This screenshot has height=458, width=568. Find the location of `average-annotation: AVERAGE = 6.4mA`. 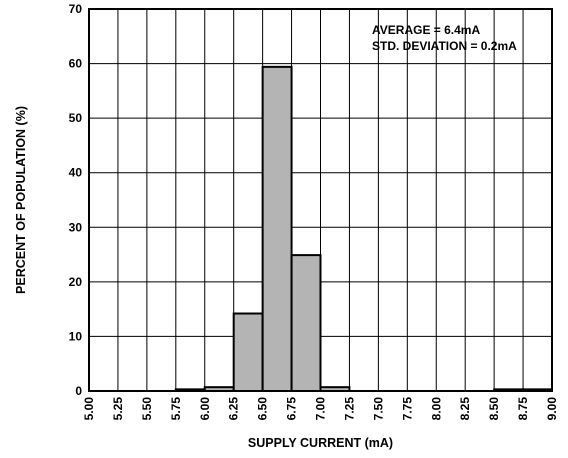

average-annotation: AVERAGE = 6.4mA is located at coordinates (426, 30).